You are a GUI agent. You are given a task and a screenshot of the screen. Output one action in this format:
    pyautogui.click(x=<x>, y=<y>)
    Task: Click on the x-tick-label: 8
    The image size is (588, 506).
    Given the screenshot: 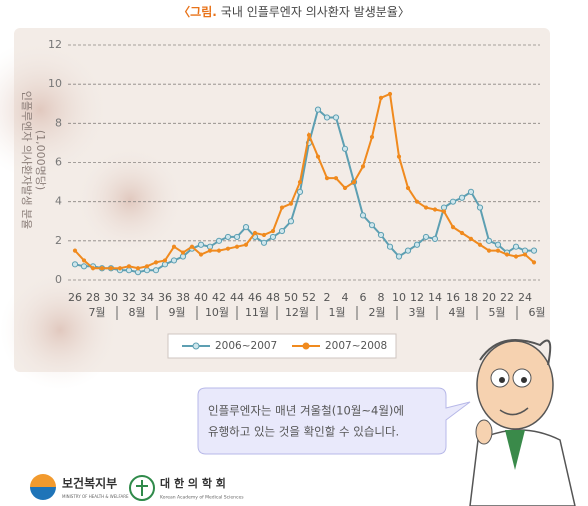 What is the action you would take?
    pyautogui.click(x=381, y=297)
    